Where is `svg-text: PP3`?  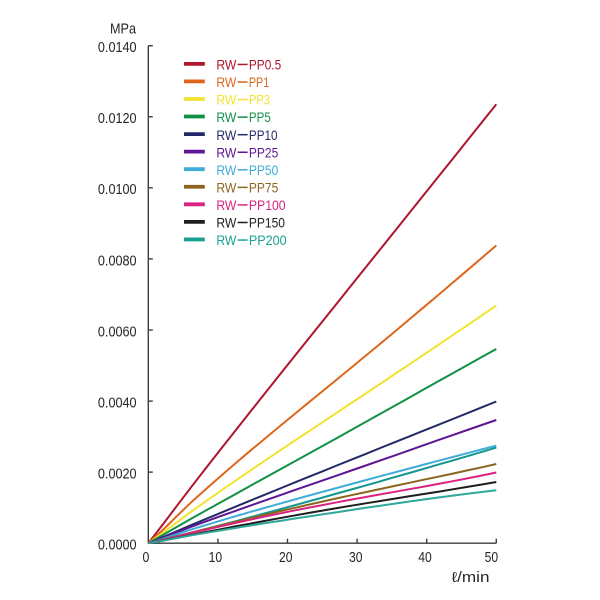
svg-text: PP3 is located at coordinates (259, 100).